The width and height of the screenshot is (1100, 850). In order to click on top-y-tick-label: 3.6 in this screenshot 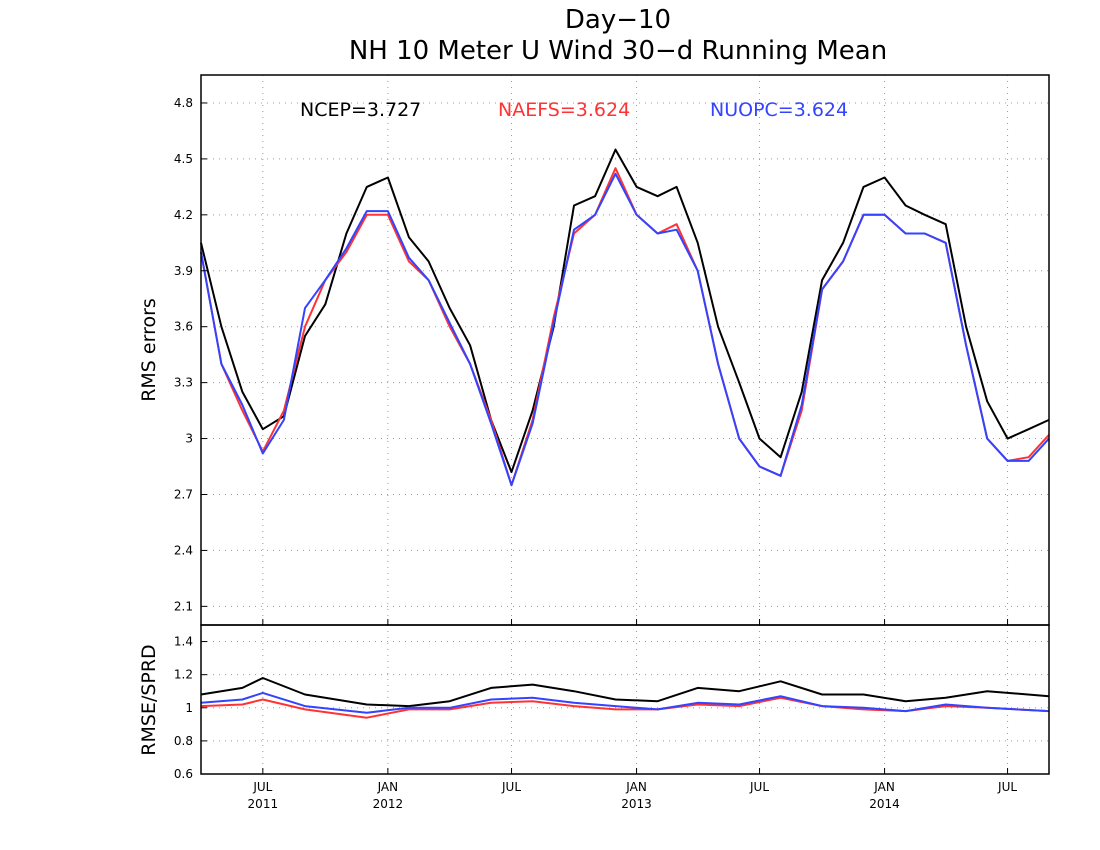, I will do `click(183, 327)`.